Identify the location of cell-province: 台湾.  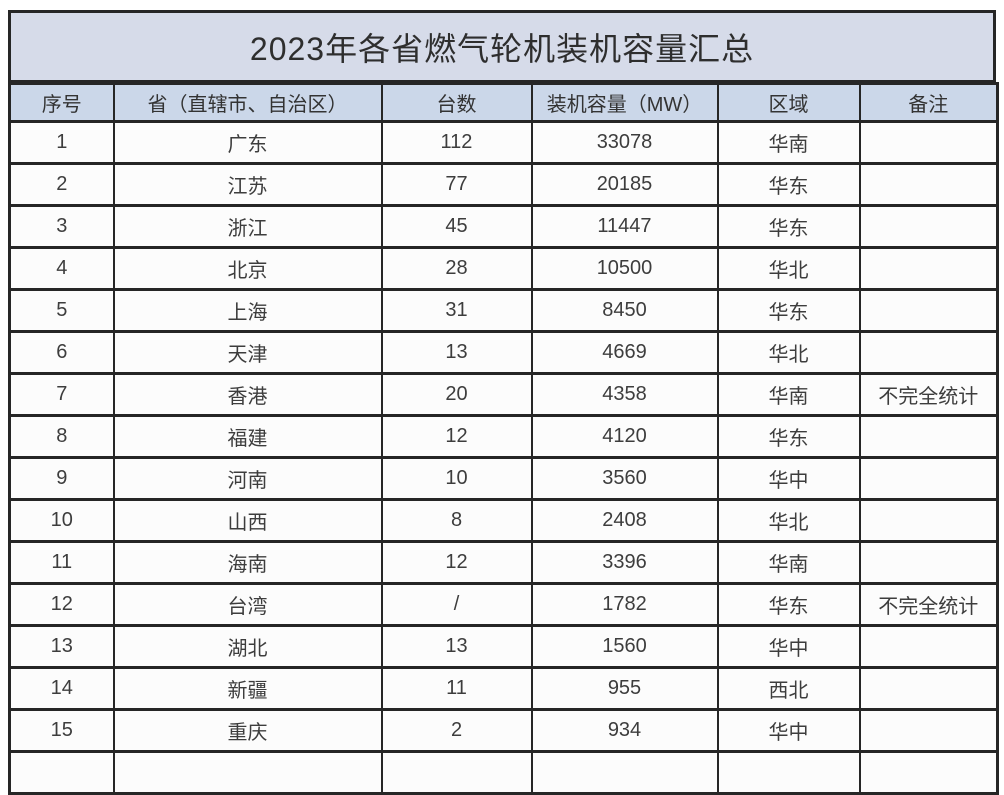
(247, 604).